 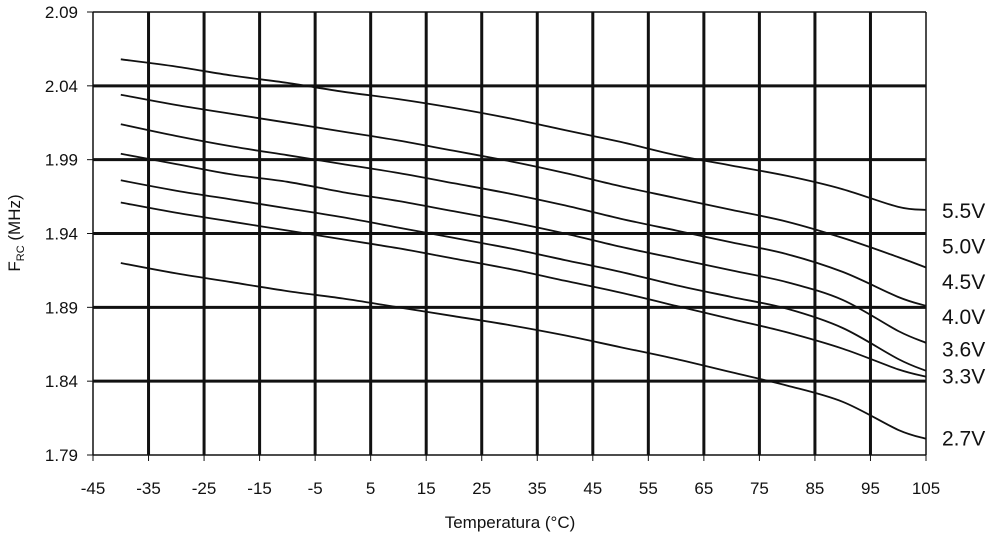 I want to click on x-axis-title: Temperatura (°C), so click(x=510, y=522).